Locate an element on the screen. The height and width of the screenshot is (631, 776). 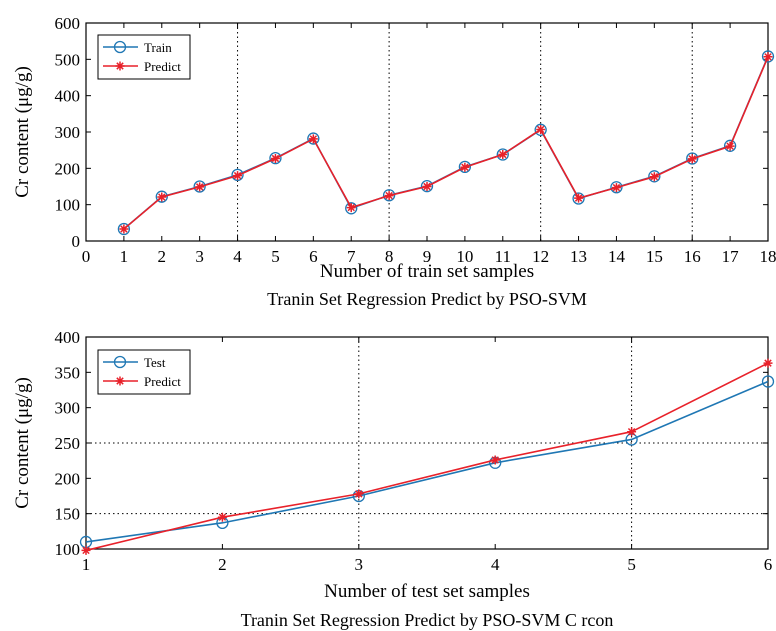
x-tick-label: 5 is located at coordinates (275, 256).